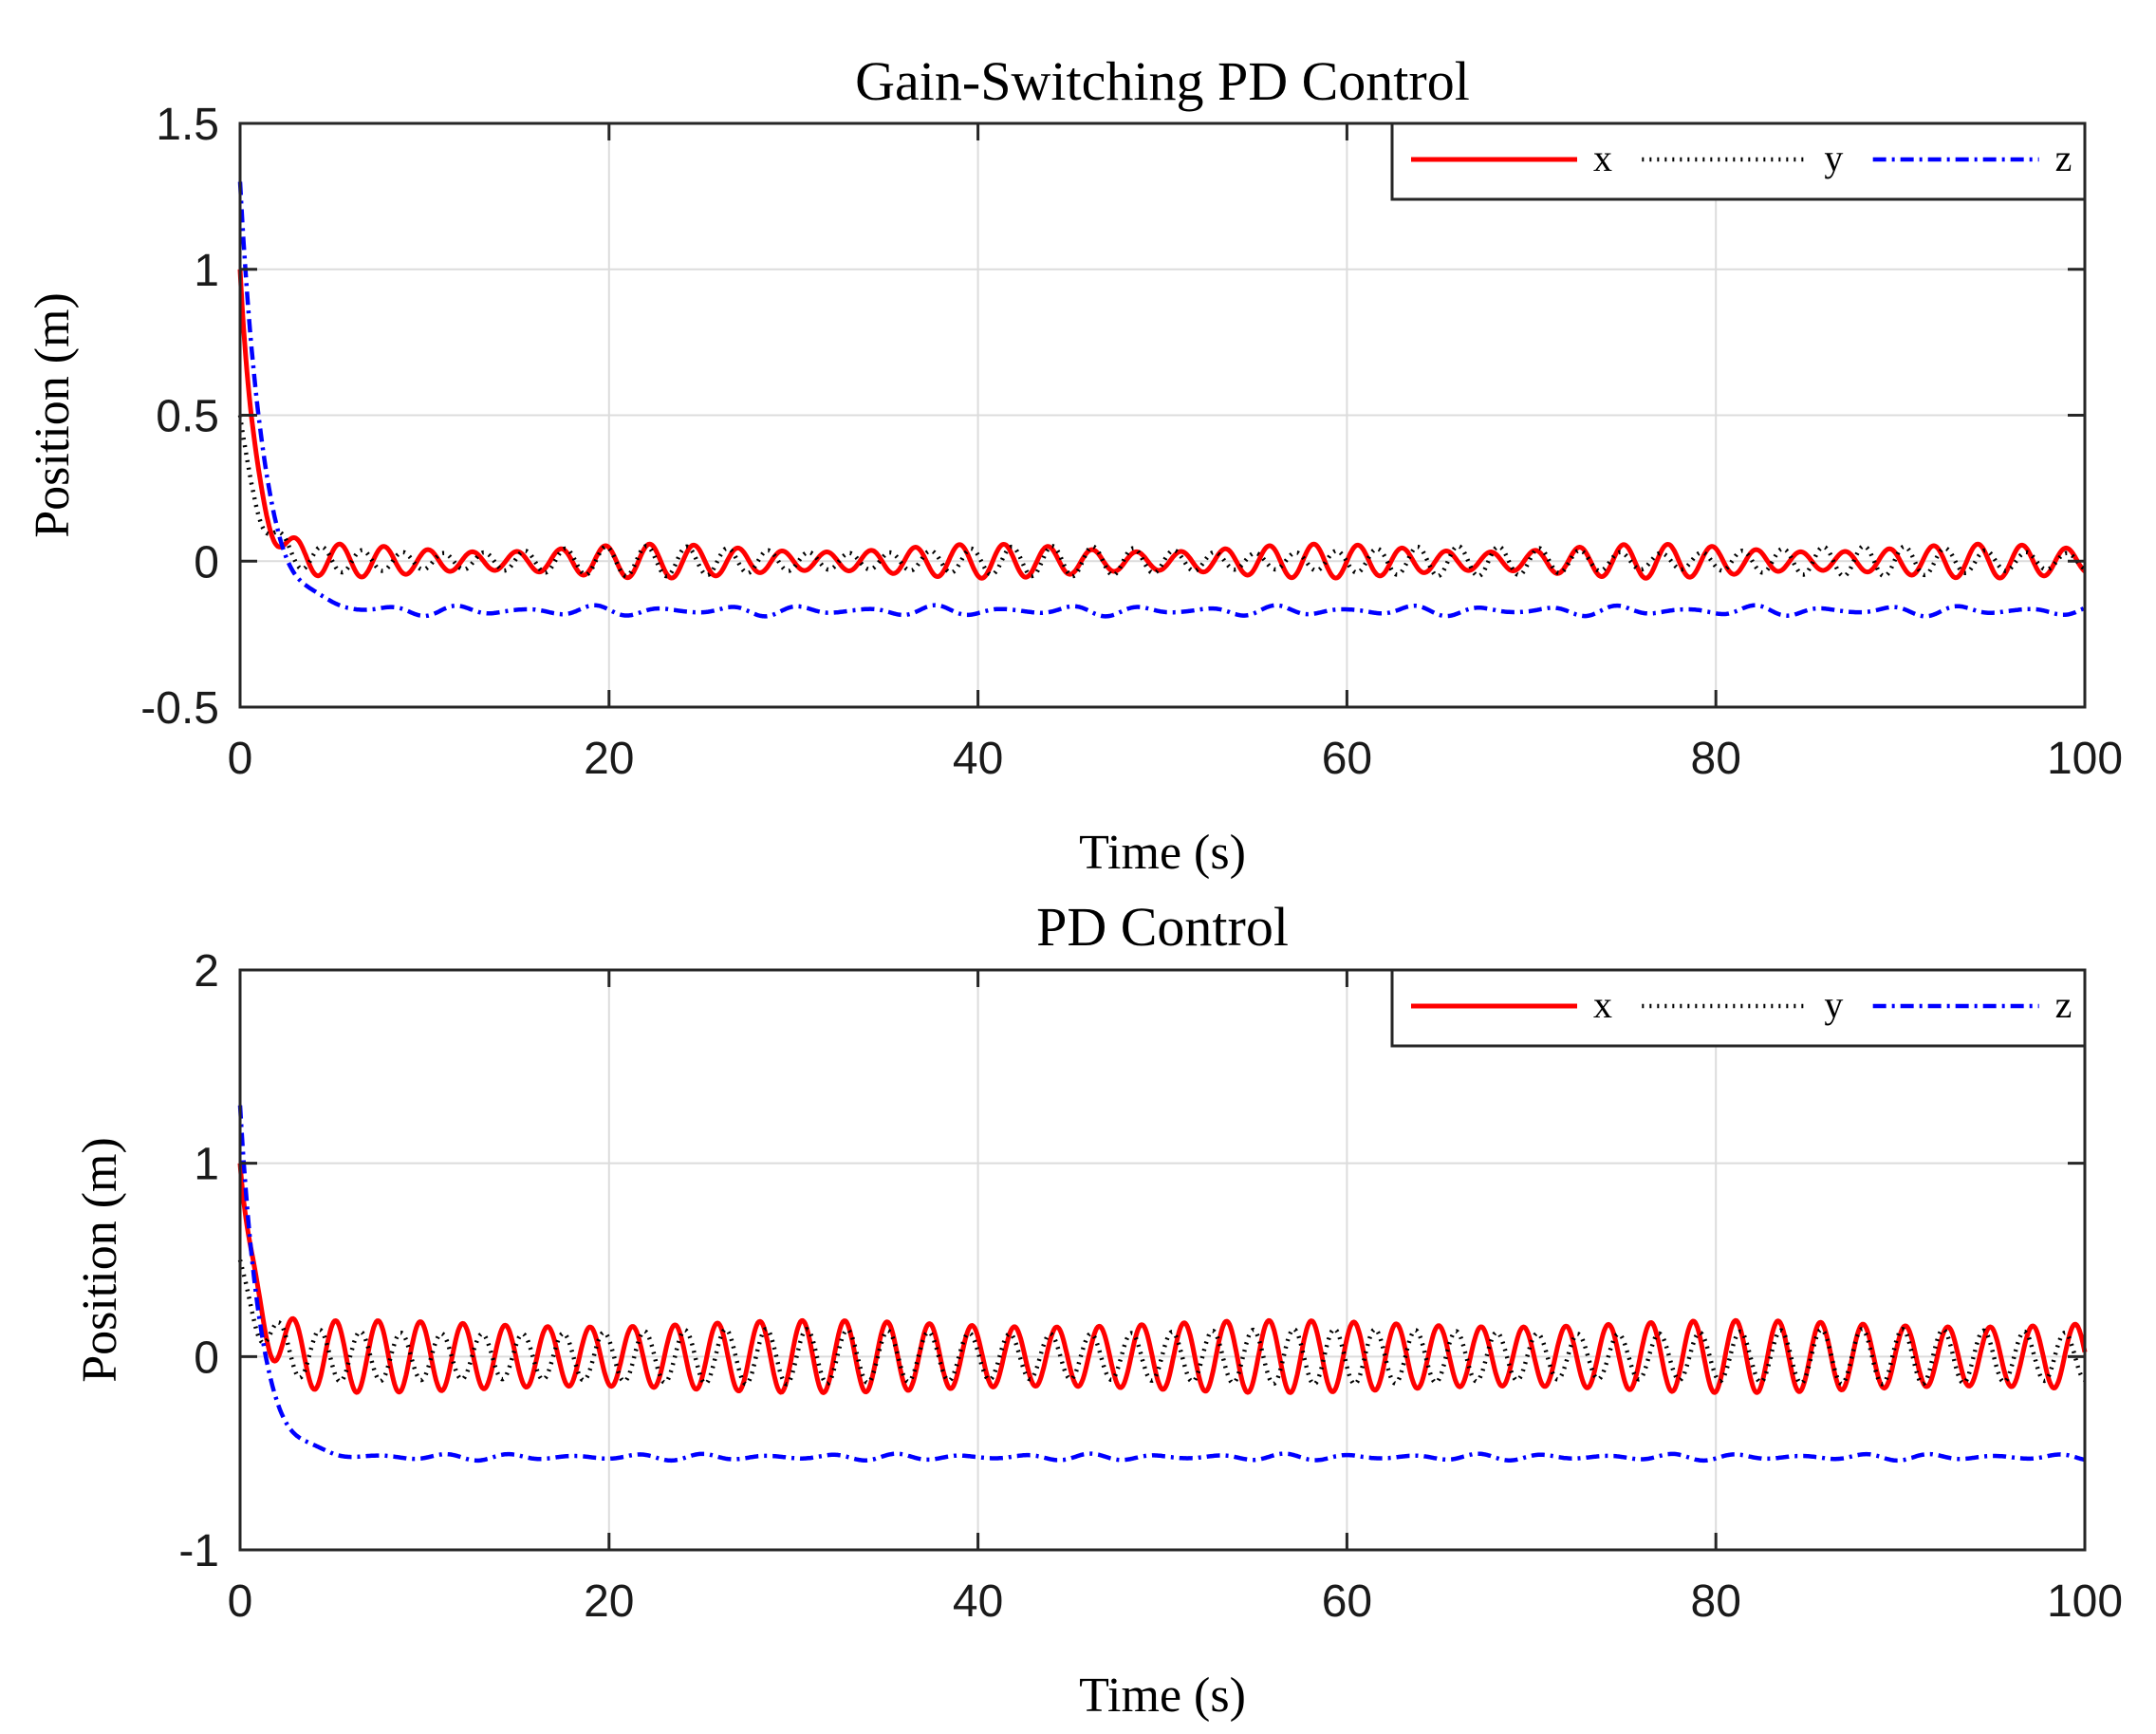 The height and width of the screenshot is (1734, 2156). I want to click on legend-box, so click(1738, 161).